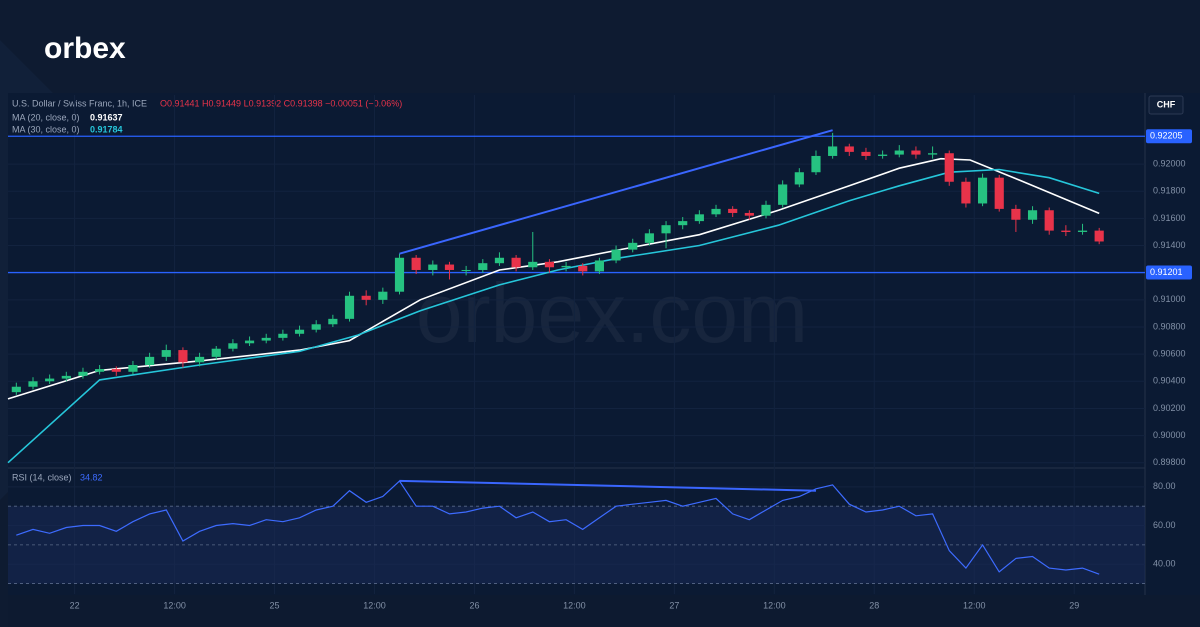 Image resolution: width=1200 pixels, height=627 pixels. Describe the element at coordinates (1169, 354) in the screenshot. I see `y-tick-label: 0.90600` at that location.